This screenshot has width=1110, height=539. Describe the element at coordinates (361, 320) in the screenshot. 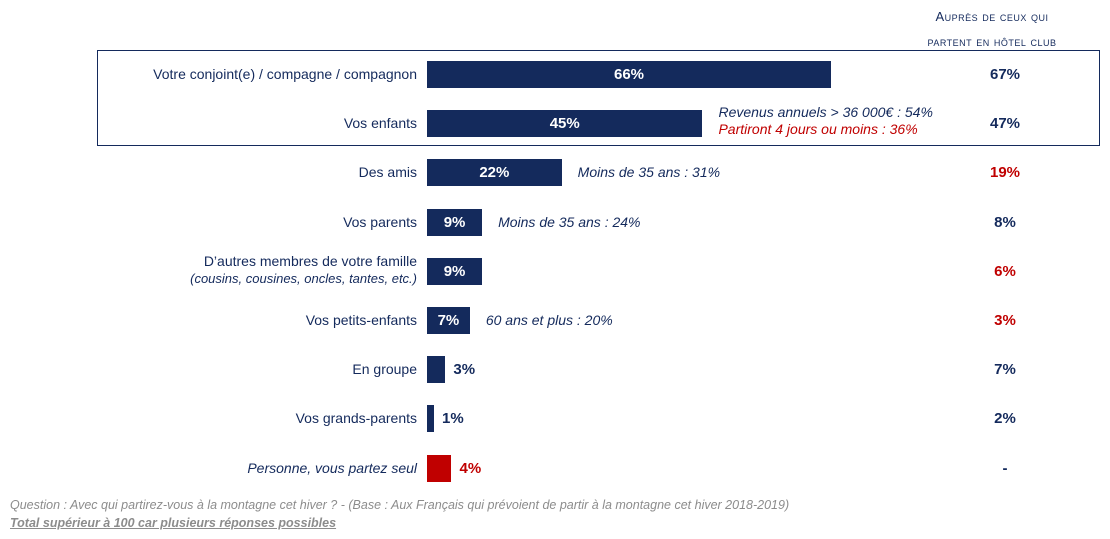

I see `category-label-text: Vos petits-enfants` at that location.